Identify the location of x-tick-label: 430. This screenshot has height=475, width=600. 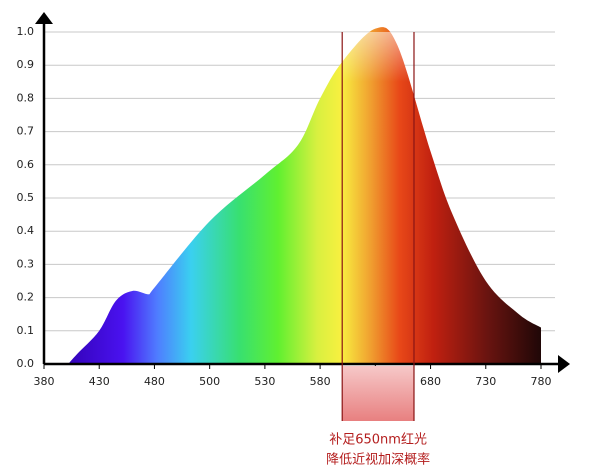
(99, 381).